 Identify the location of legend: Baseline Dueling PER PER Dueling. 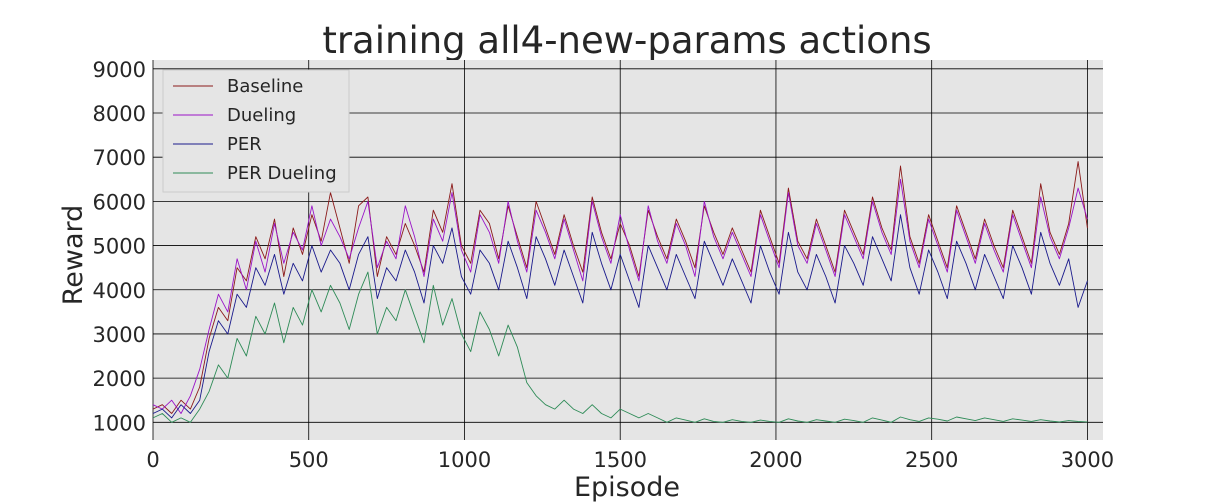
(256, 131).